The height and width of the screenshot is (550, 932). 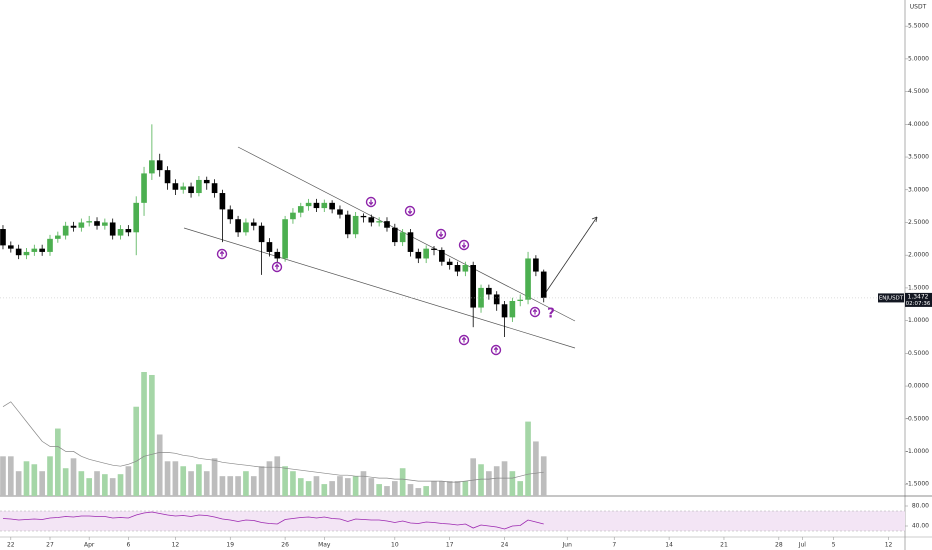 I want to click on y-tick-label: -0.5000, so click(x=917, y=418).